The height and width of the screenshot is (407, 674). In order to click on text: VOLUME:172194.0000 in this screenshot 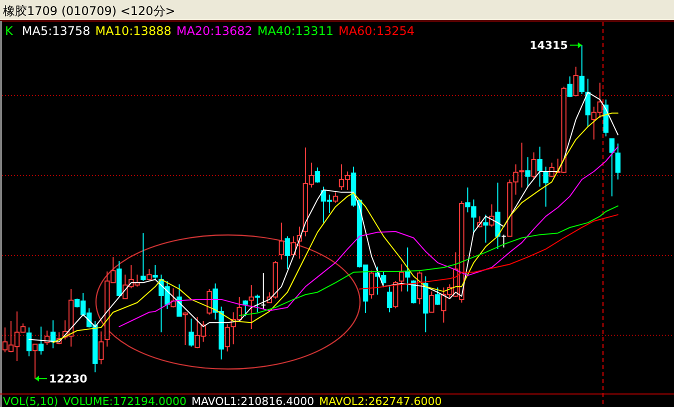, I will do `click(124, 401)`.